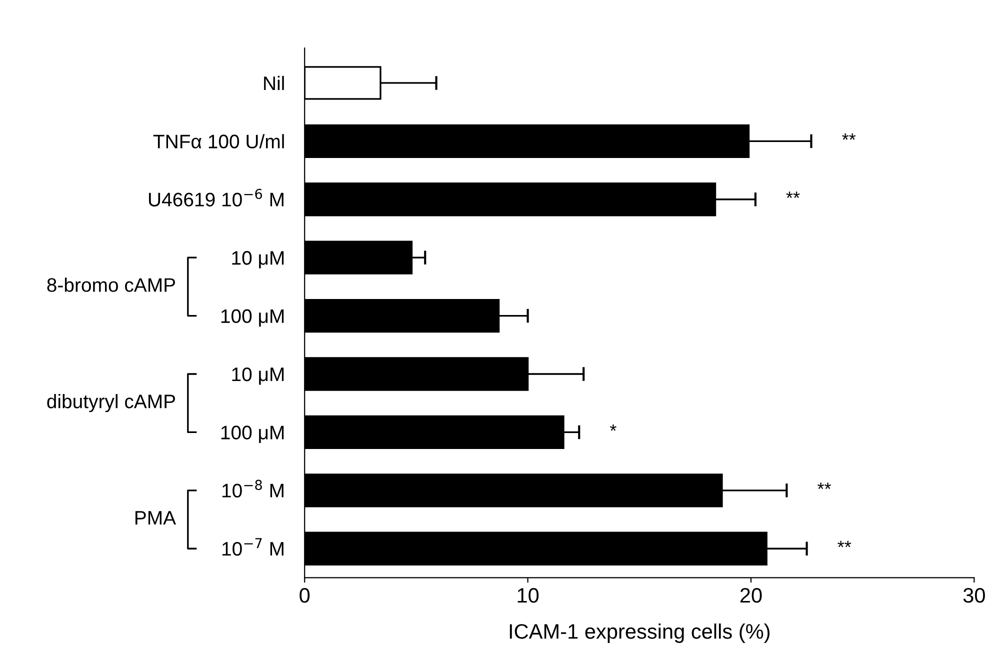  What do you see at coordinates (751, 595) in the screenshot?
I see `x-tick-label: 20` at bounding box center [751, 595].